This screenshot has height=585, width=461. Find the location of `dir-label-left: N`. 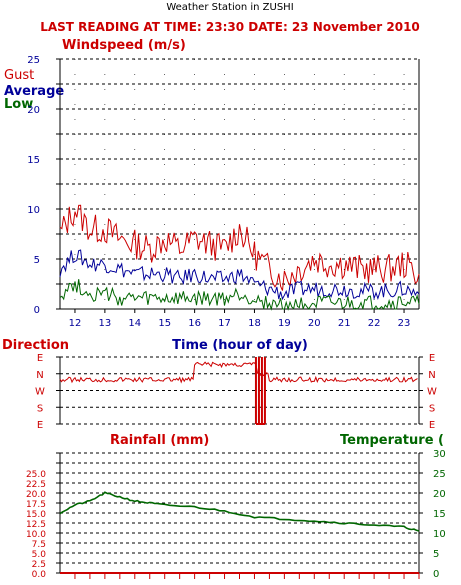

dir-label-left: N is located at coordinates (39, 375).